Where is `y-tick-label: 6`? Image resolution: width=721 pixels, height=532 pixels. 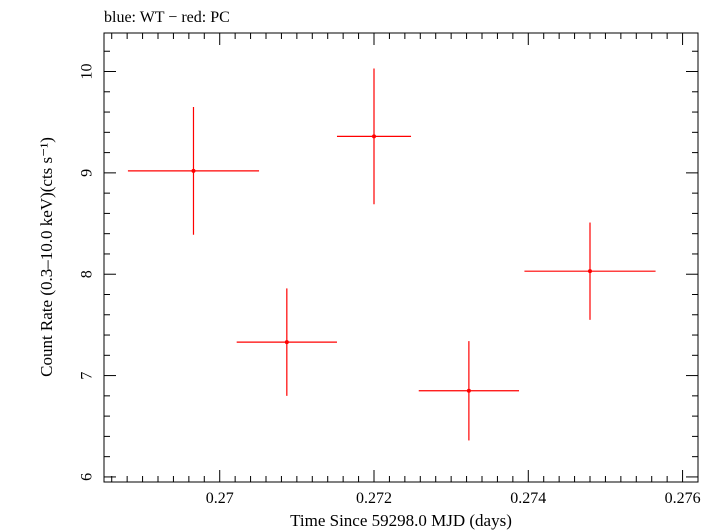 y-tick-label: 6 is located at coordinates (87, 477).